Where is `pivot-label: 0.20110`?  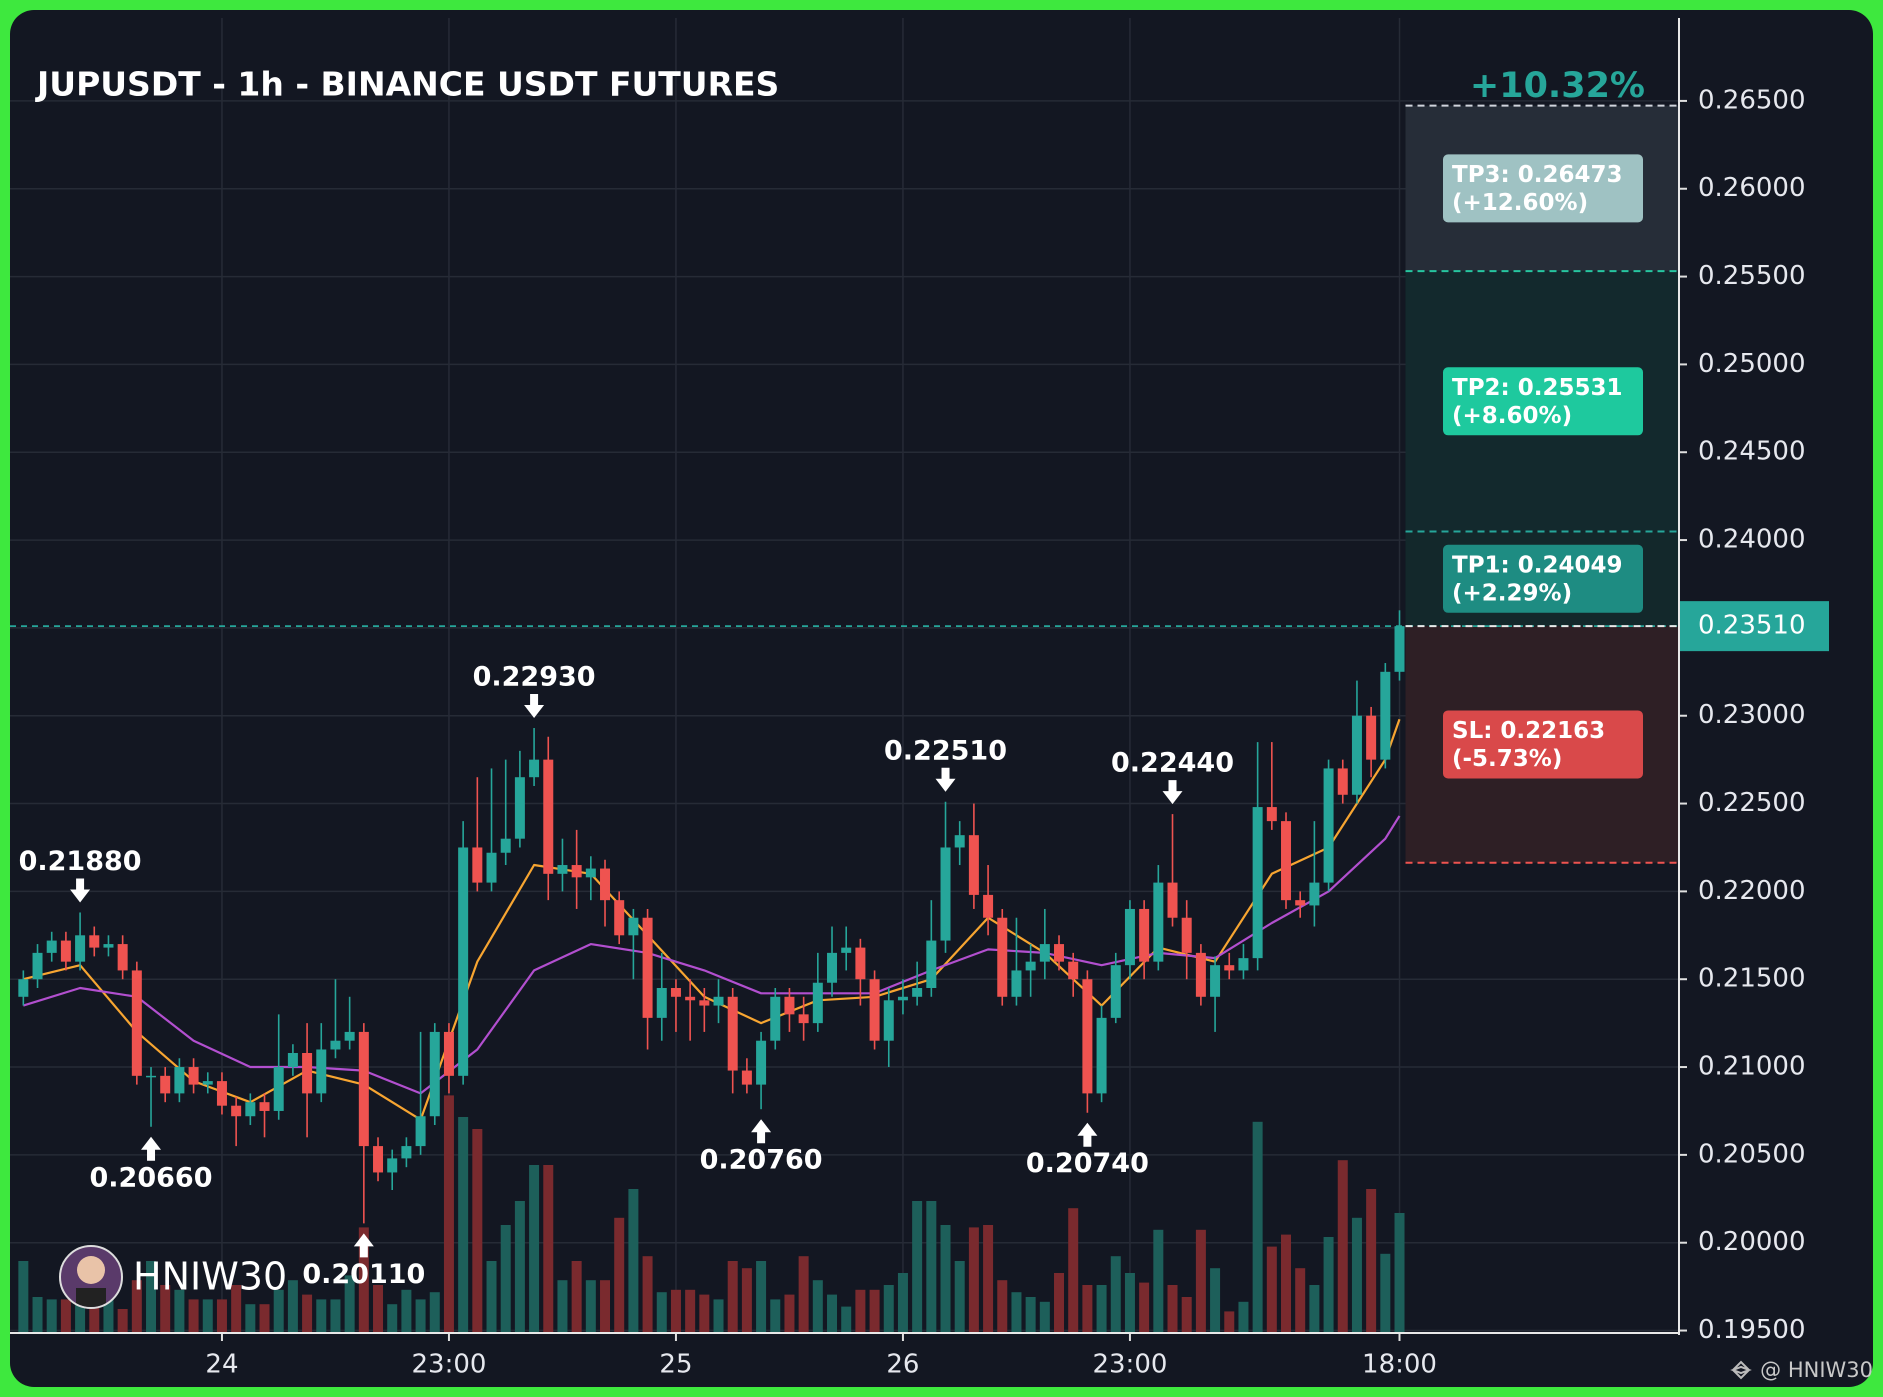
pivot-label: 0.20110 is located at coordinates (363, 1274).